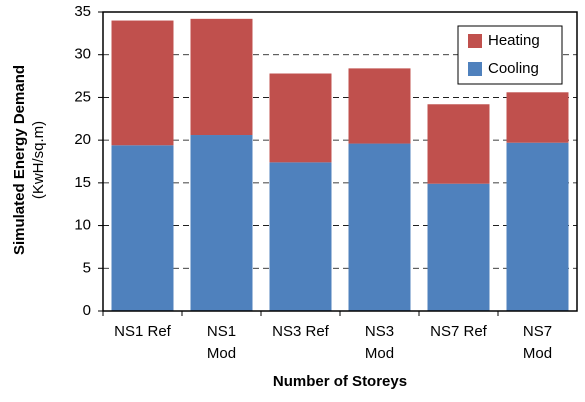  Describe the element at coordinates (340, 381) in the screenshot. I see `x-axis-title: Number of Storeys` at that location.